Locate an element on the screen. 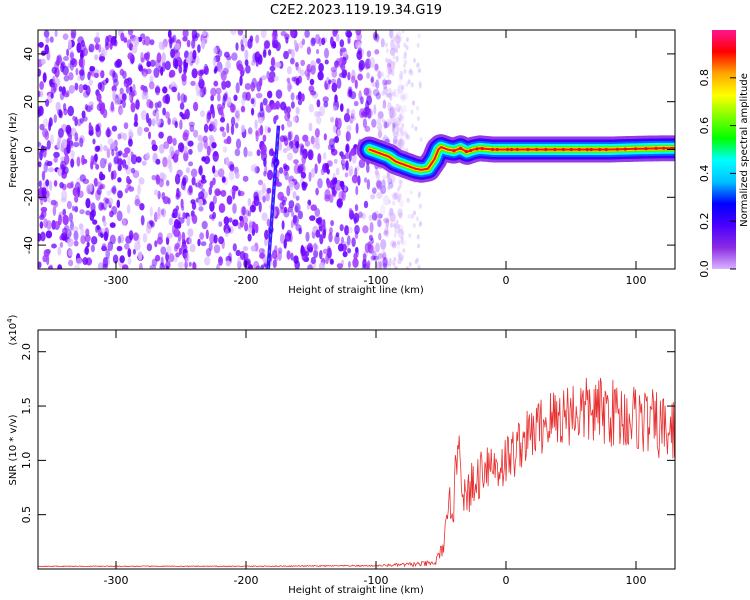 Image resolution: width=750 pixels, height=600 pixels. spectrogram-y-tick-label: 40 is located at coordinates (28, 54).